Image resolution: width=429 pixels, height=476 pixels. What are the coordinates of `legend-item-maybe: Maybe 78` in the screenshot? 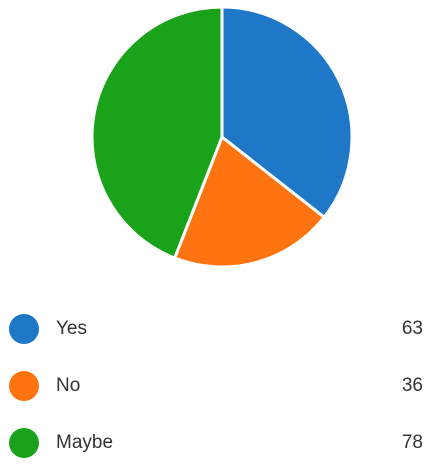 It's located at (214, 447).